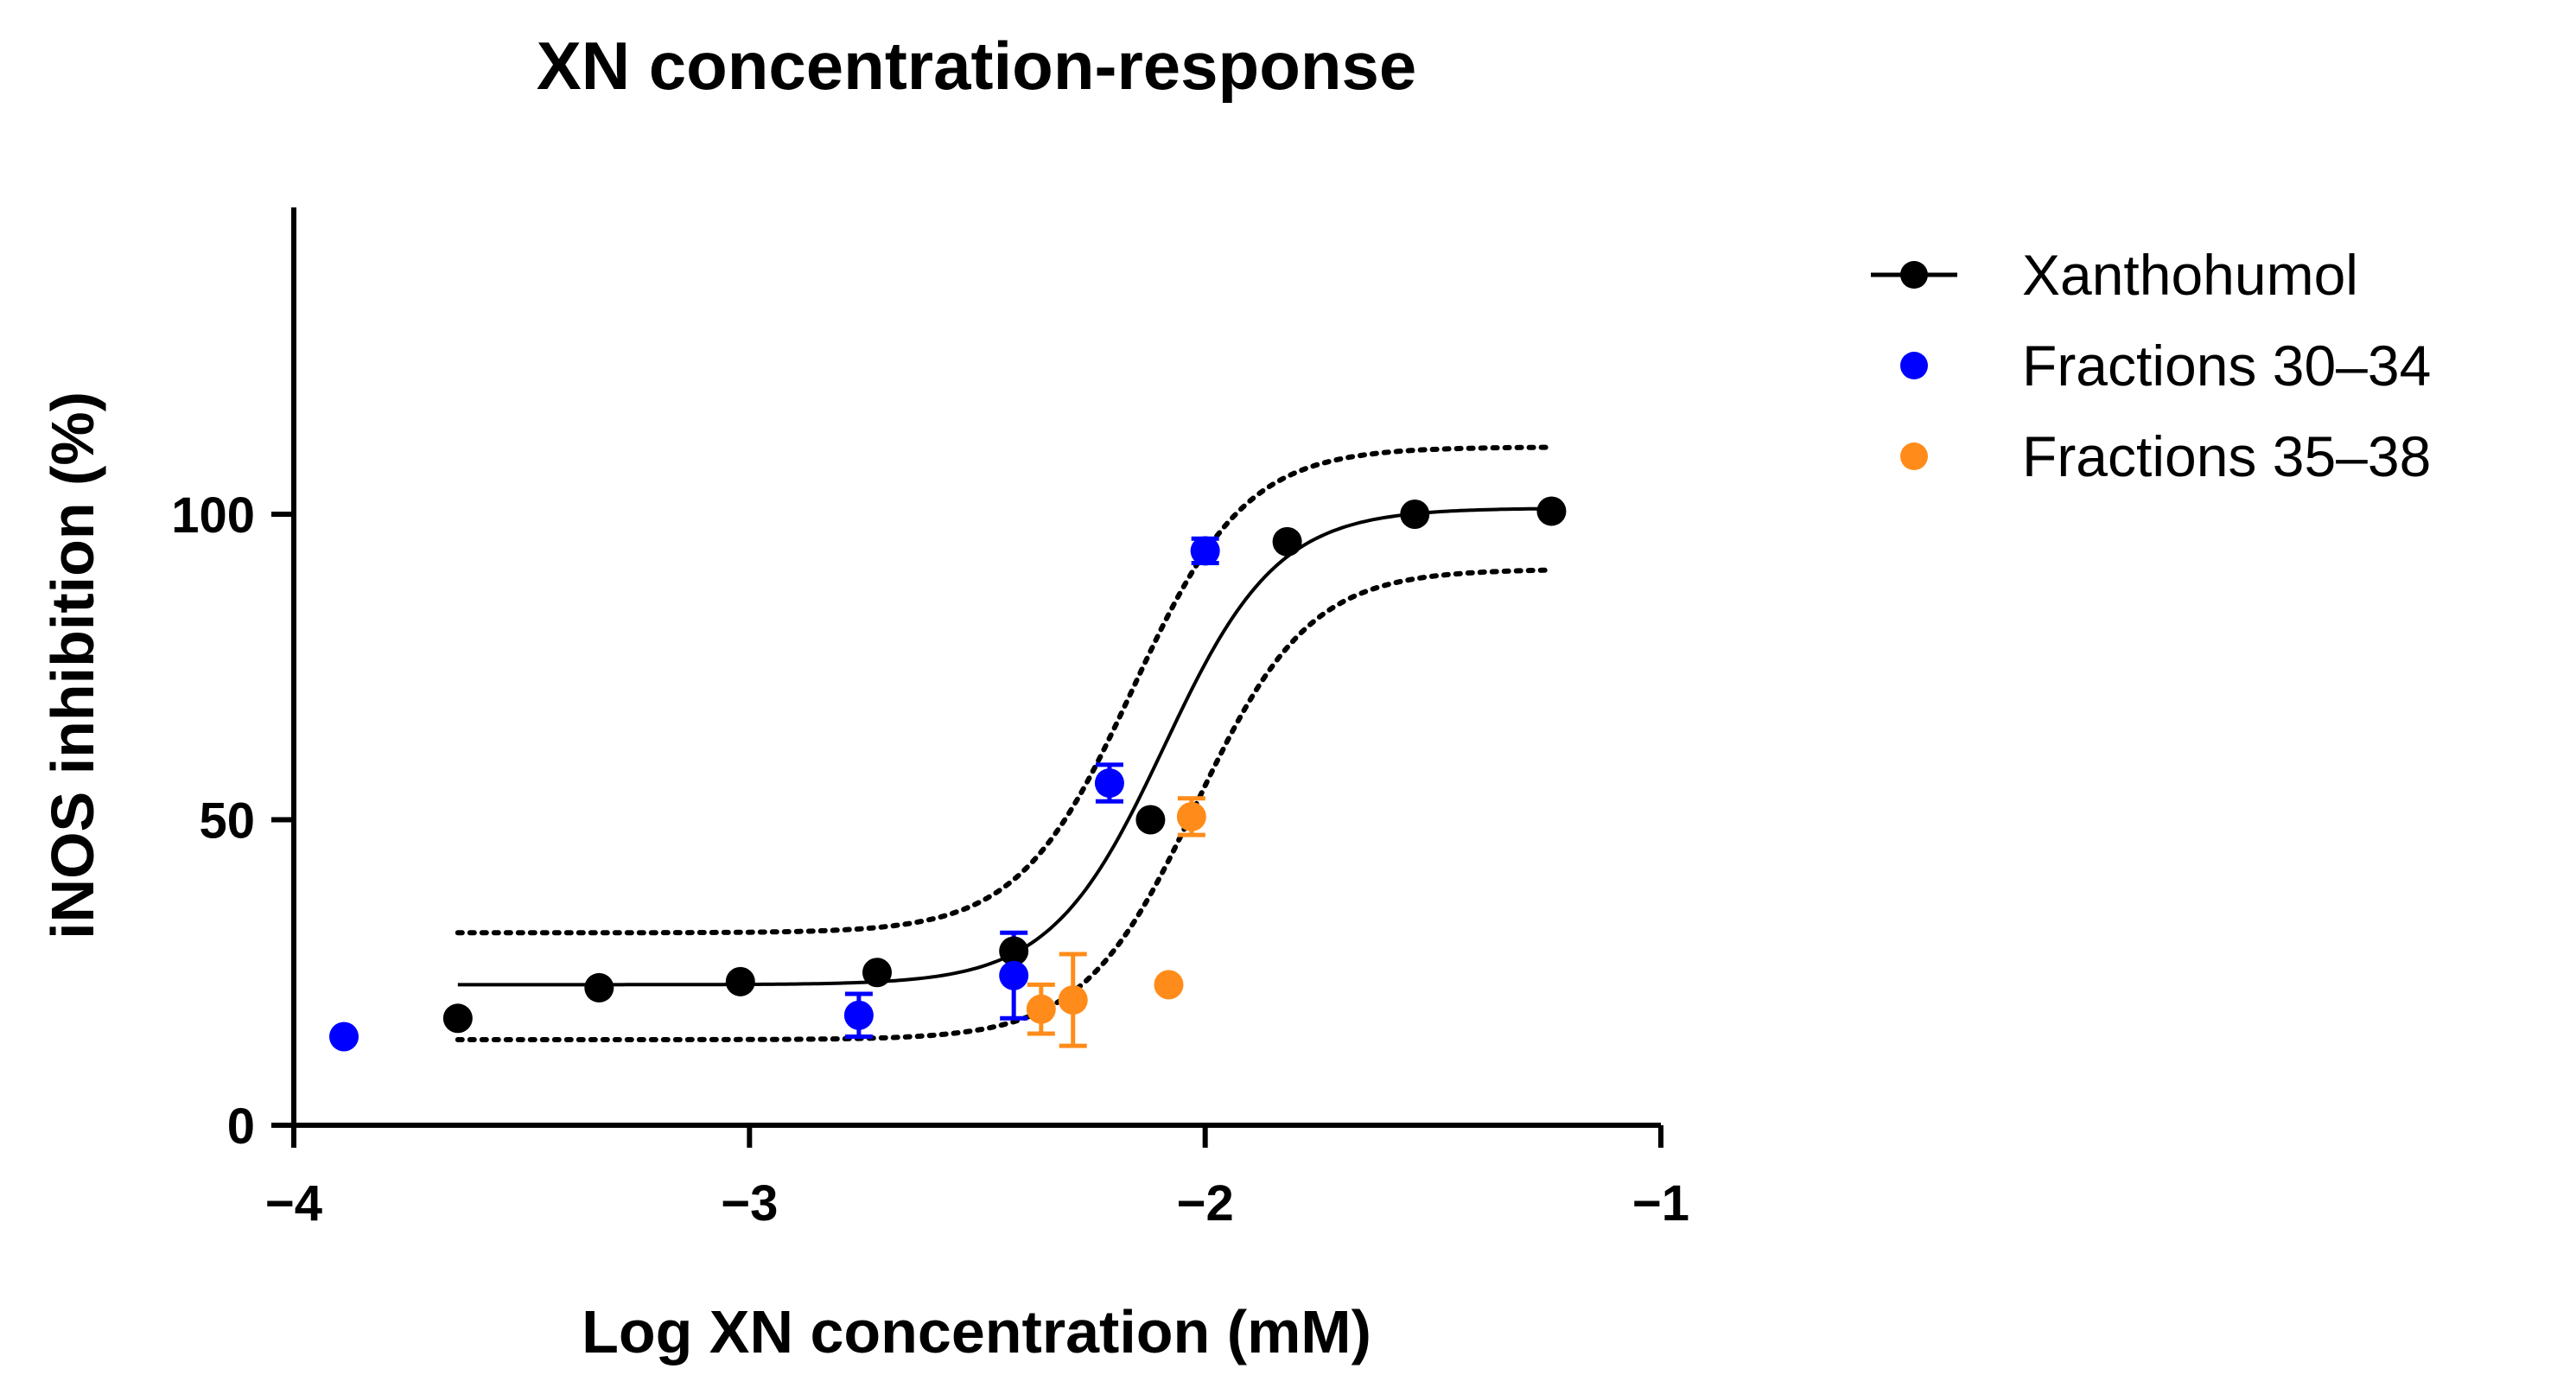  Describe the element at coordinates (2226, 366) in the screenshot. I see `legend-label-fractions-30-34: Fractions 30–34` at that location.